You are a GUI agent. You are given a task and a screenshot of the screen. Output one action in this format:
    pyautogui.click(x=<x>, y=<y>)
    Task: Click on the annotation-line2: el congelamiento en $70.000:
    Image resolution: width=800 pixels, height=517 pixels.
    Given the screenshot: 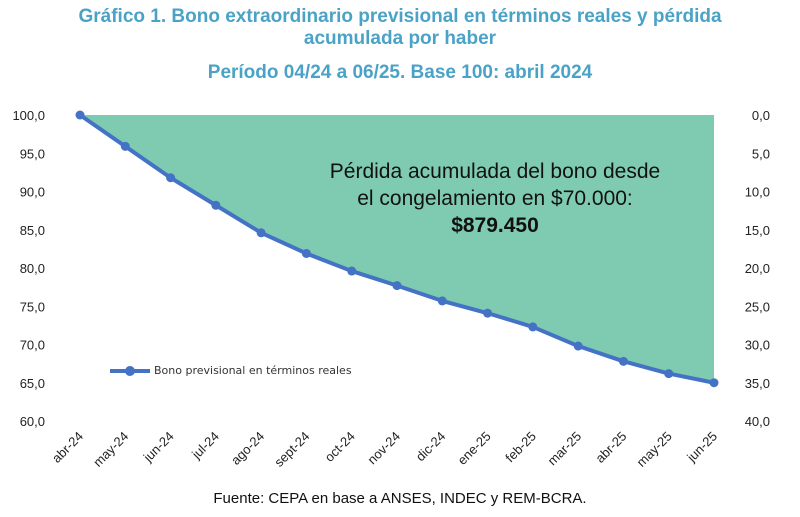 What is the action you would take?
    pyautogui.click(x=495, y=198)
    